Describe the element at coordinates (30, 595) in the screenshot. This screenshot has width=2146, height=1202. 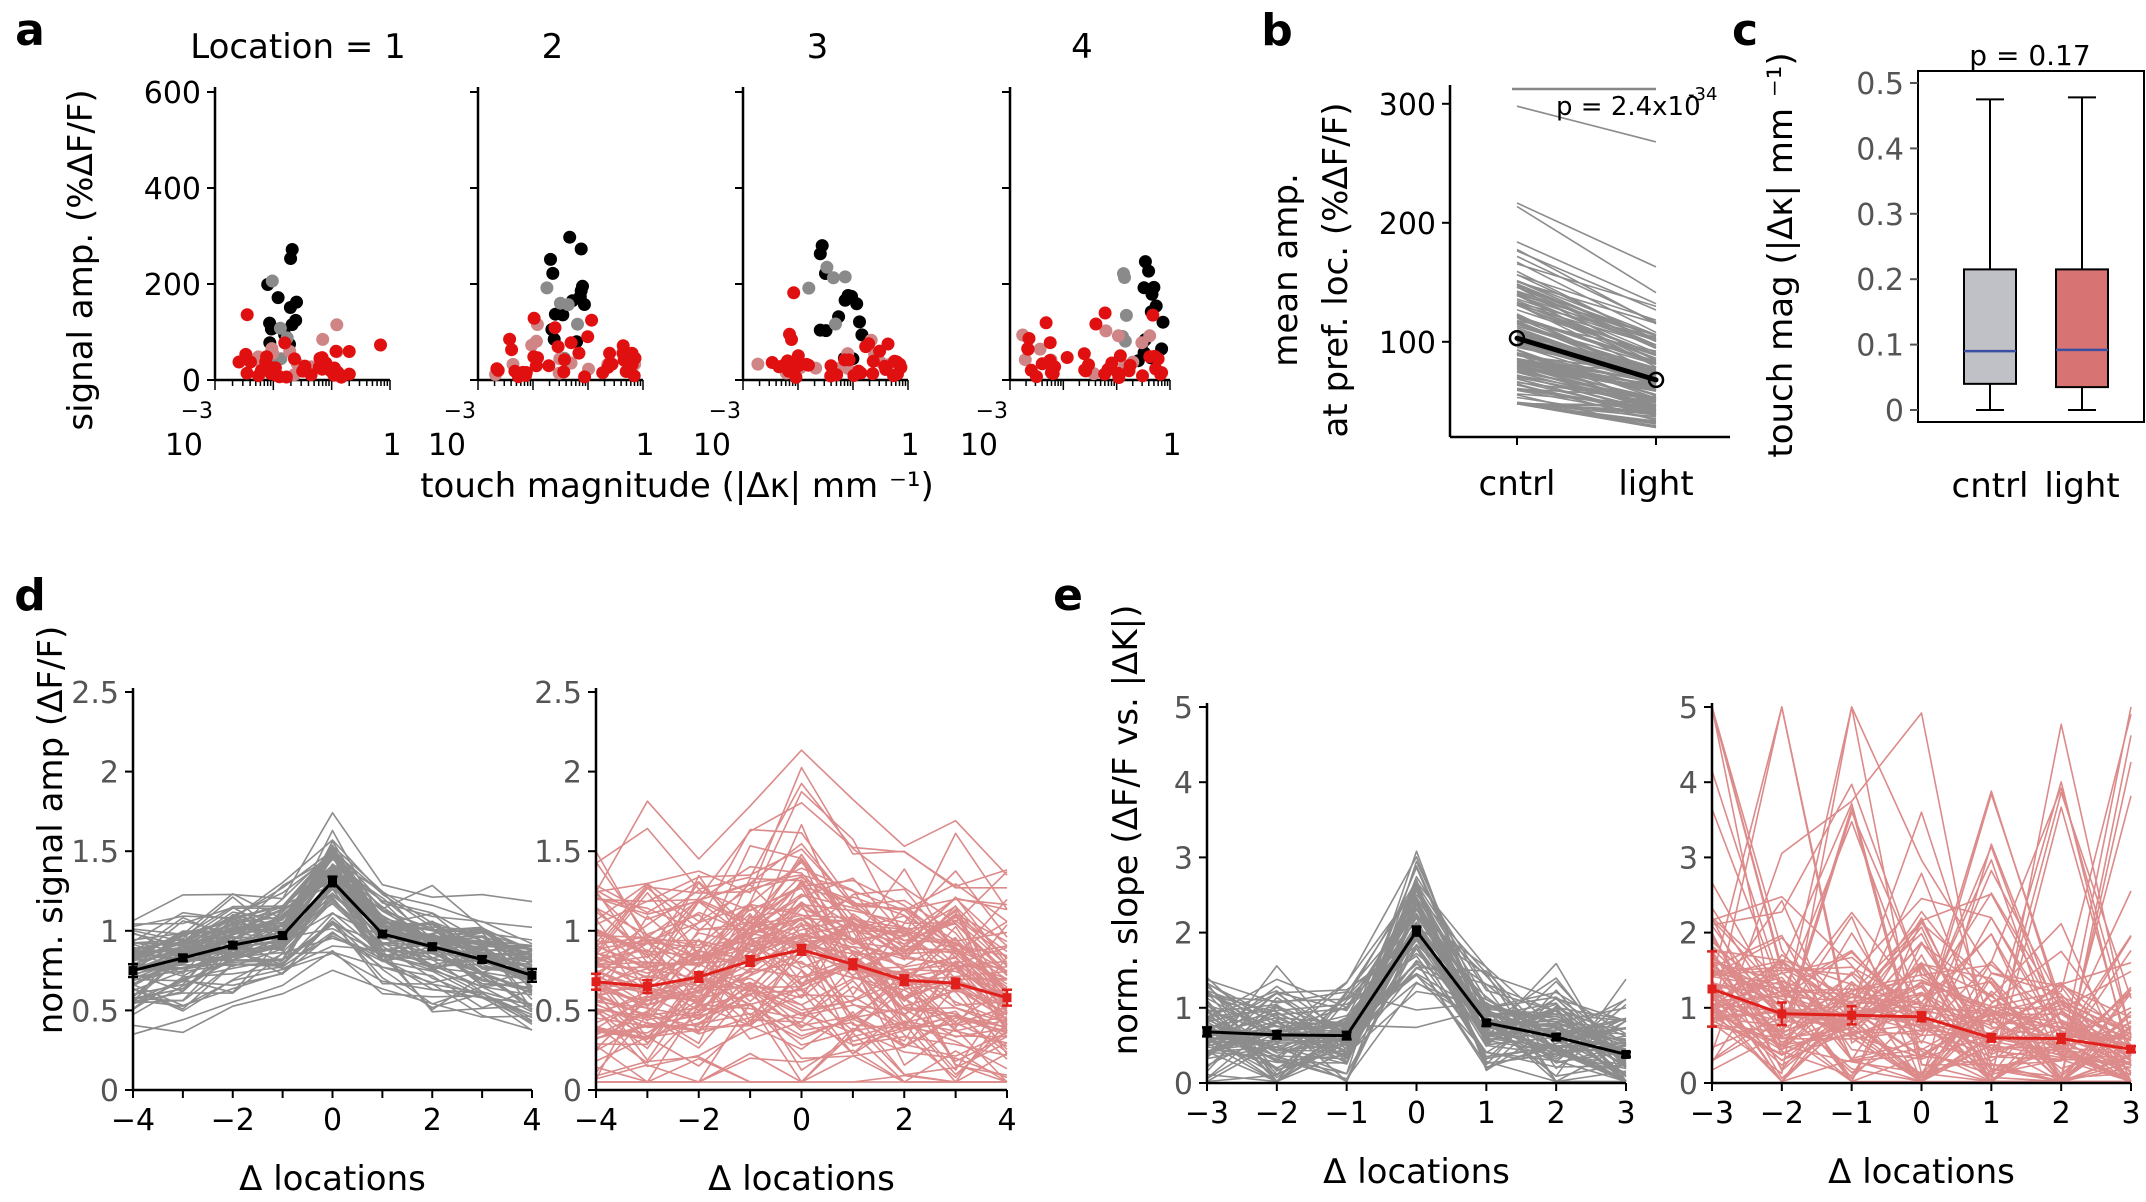
I see `panel-letter-d: d` at that location.